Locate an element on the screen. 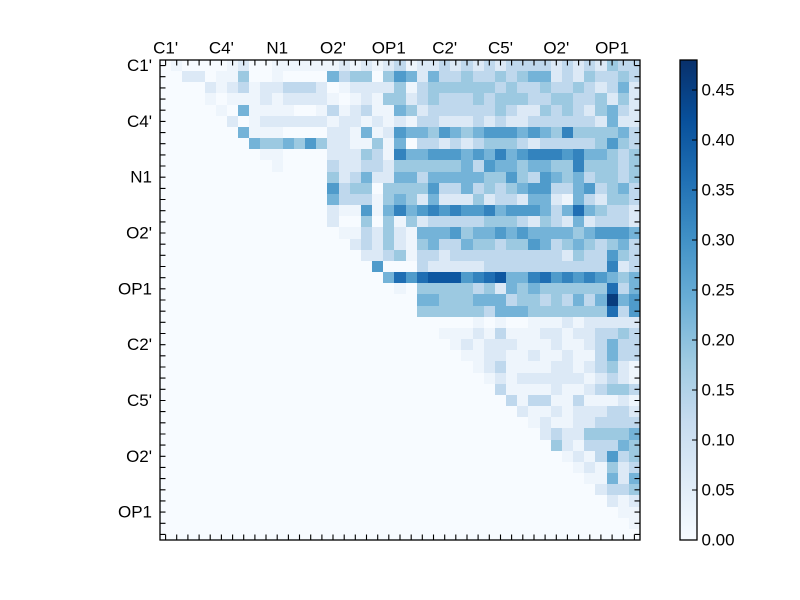 The width and height of the screenshot is (800, 600). svg-text: 0.00 is located at coordinates (718, 540).